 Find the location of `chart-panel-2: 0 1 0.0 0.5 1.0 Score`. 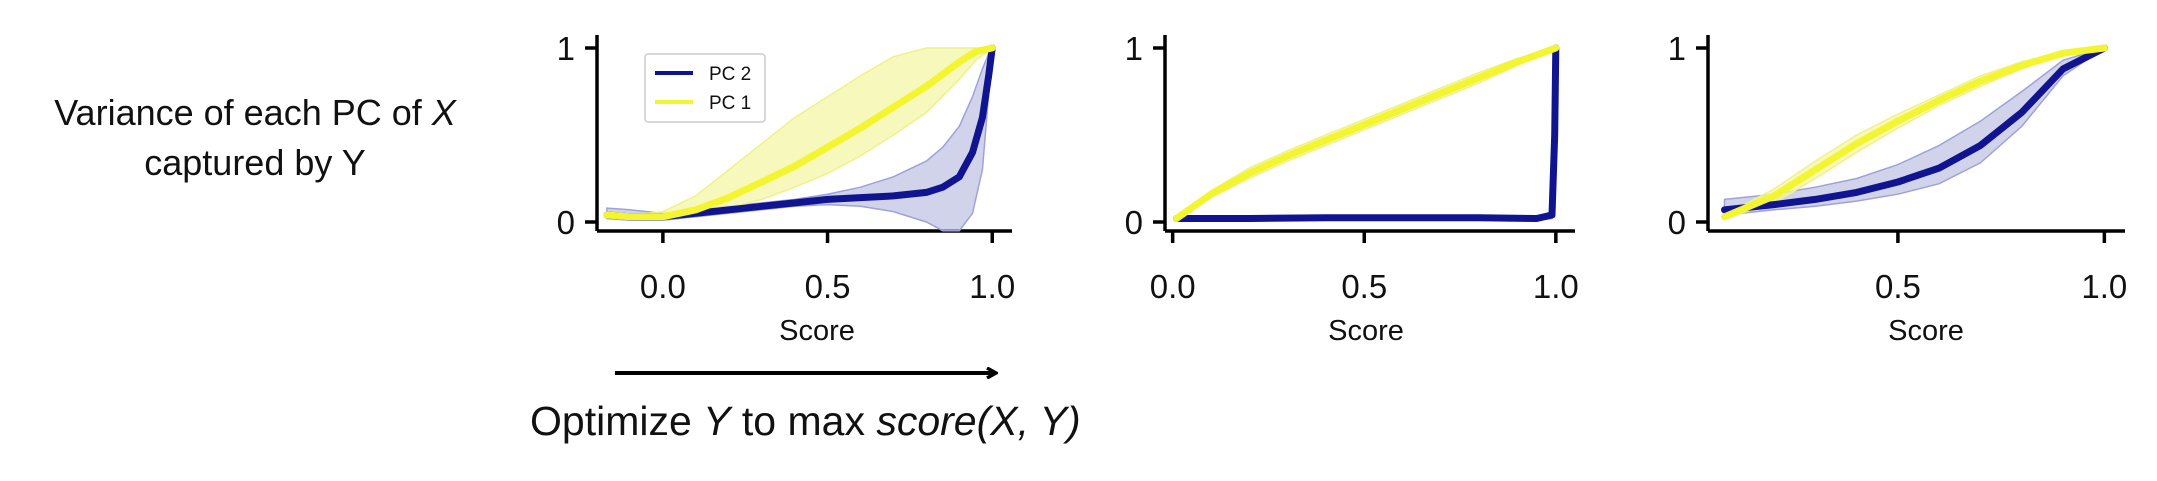

chart-panel-2: 0 1 0.0 0.5 1.0 Score is located at coordinates (1352, 188).